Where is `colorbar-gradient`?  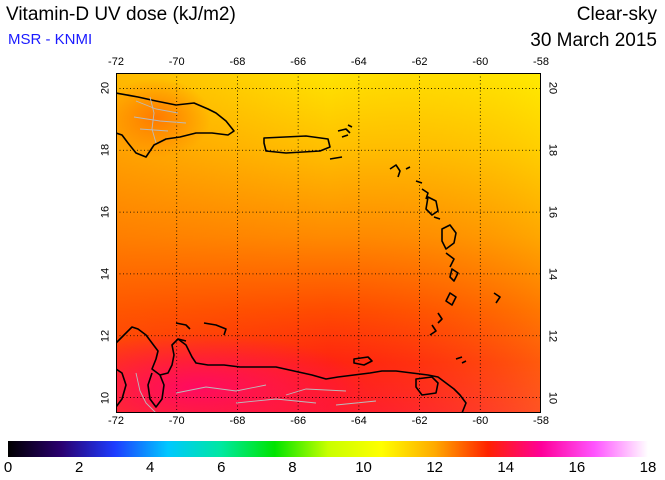 colorbar-gradient is located at coordinates (328, 449).